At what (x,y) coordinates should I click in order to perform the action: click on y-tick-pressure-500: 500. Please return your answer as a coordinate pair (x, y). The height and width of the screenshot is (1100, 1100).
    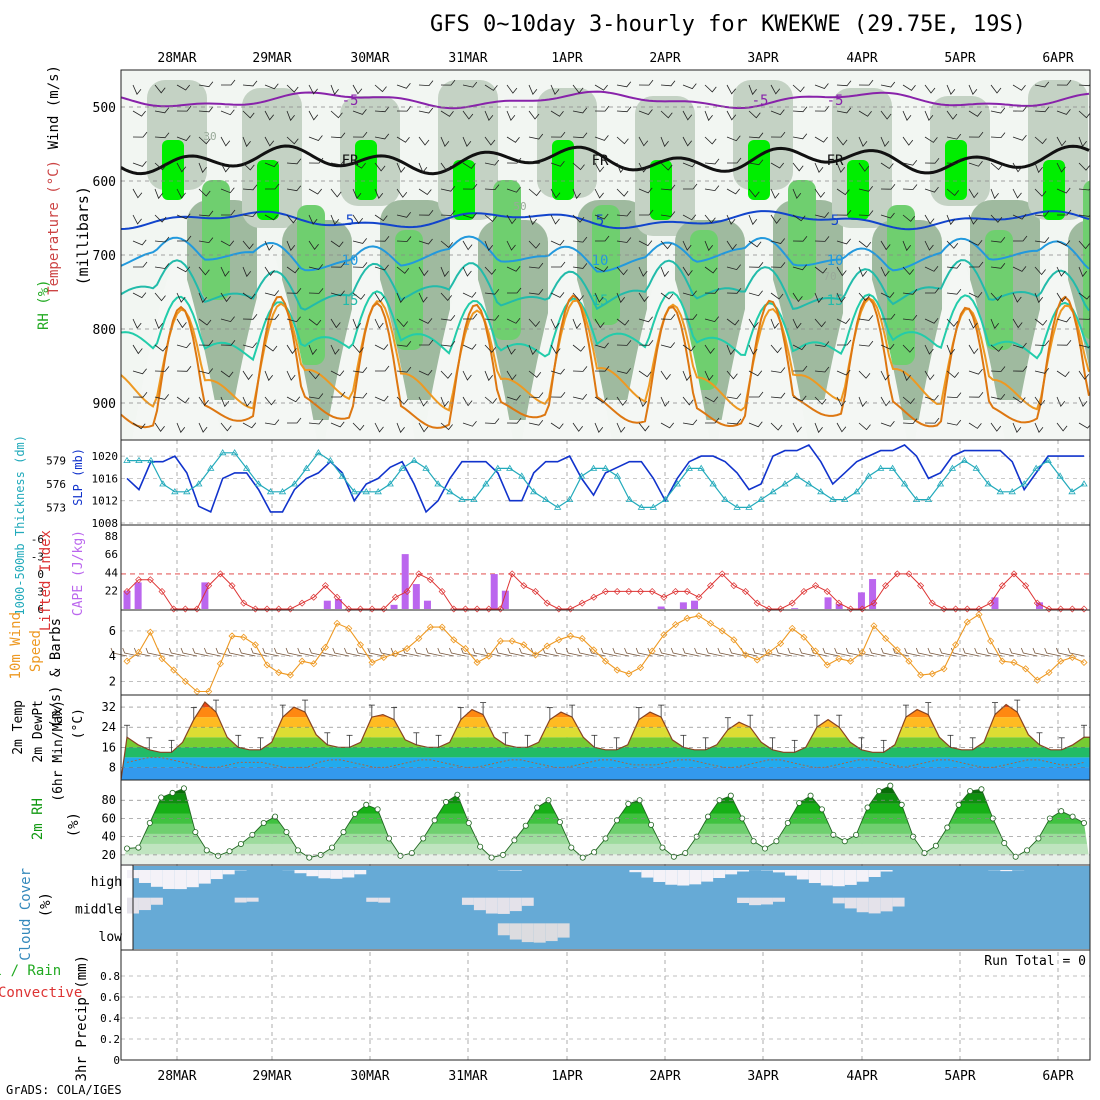
    Looking at the image, I should click on (104, 108).